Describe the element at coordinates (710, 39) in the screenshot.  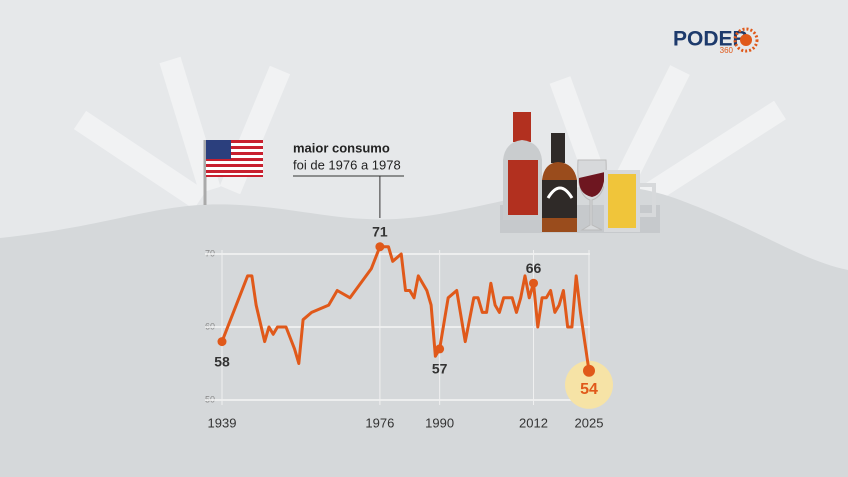
I see `logo-name: PODER` at that location.